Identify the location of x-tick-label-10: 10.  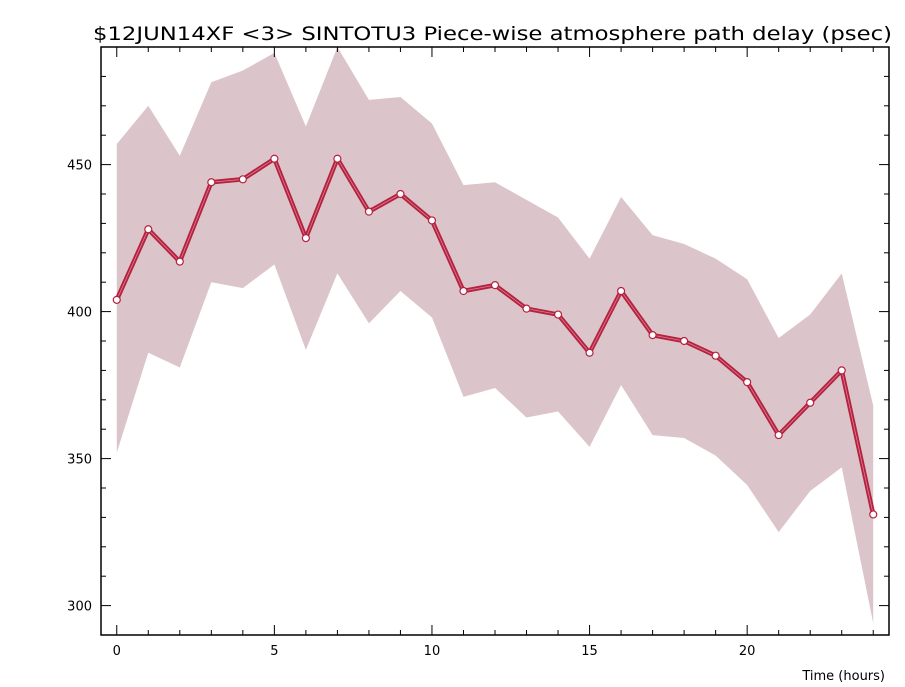
(432, 651).